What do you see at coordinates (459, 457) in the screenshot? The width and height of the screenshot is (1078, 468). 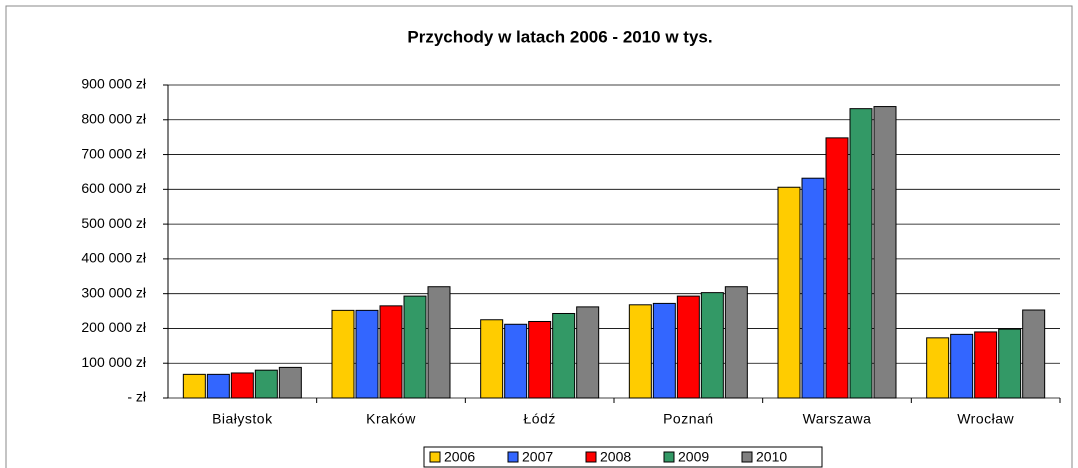 I see `legend-label: 2006` at bounding box center [459, 457].